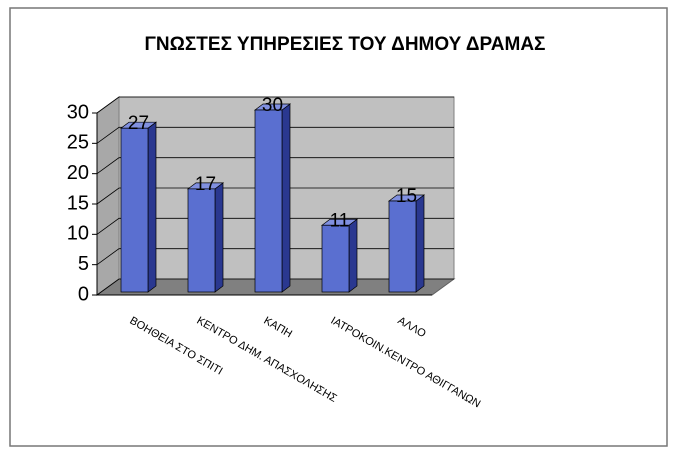  What do you see at coordinates (340, 220) in the screenshot?
I see `value-label: 11` at bounding box center [340, 220].